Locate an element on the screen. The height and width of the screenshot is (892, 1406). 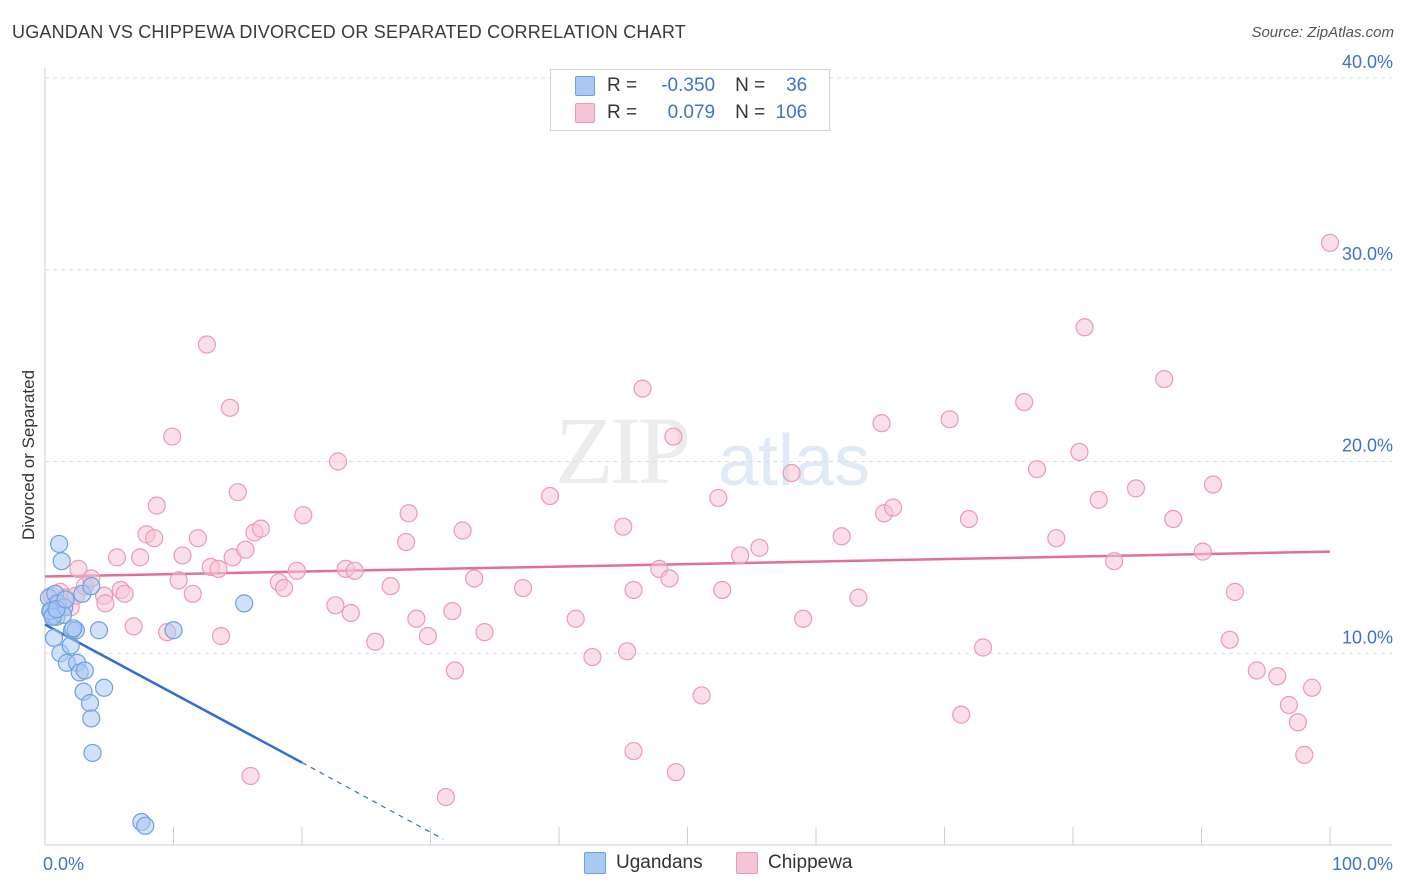
correlation-legend: R = -0.350 N = 36 R = 0.079 N = 106 is located at coordinates (690, 100).